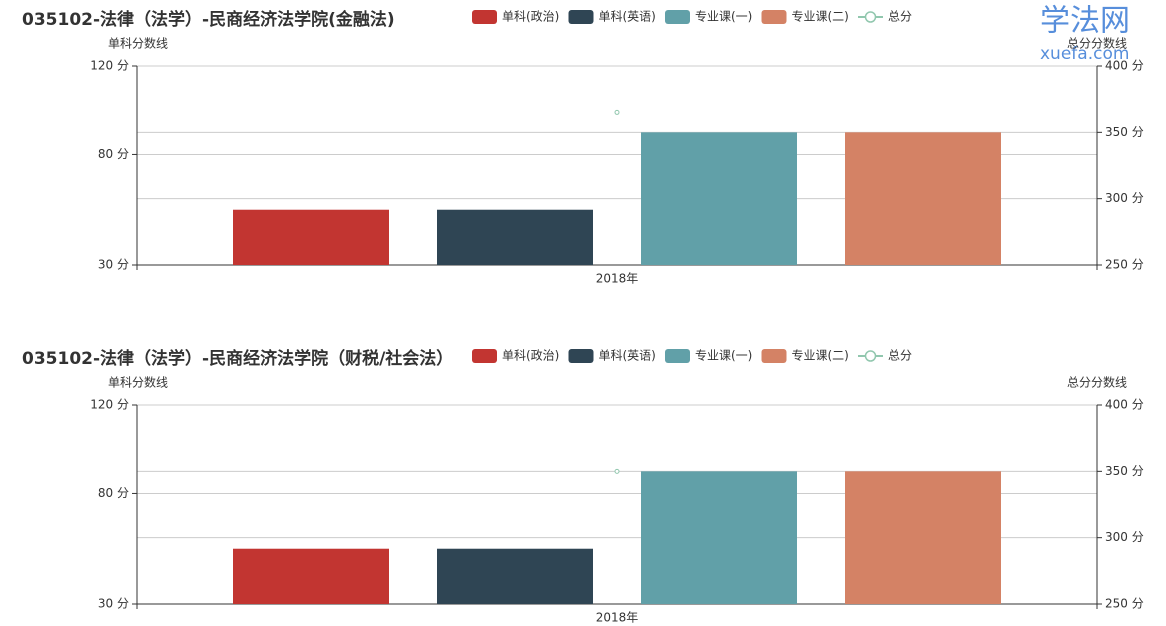 The image size is (1166, 626). Describe the element at coordinates (237, 358) in the screenshot. I see `chart-title: 035102-法律（法学）-民商经济法学院（财税/社会法）` at that location.